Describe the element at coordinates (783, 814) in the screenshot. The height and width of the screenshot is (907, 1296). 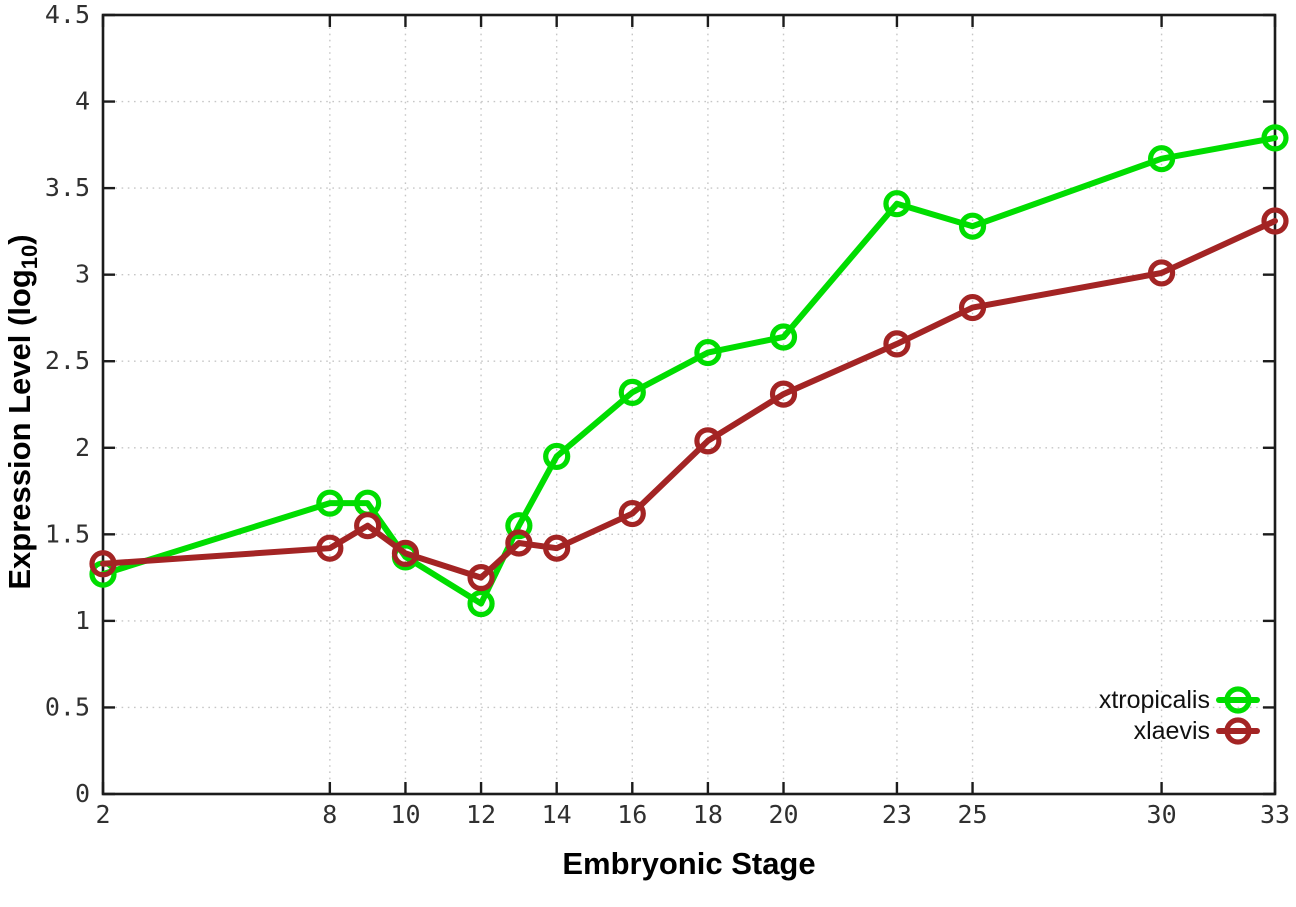
I see `x-tick-label: 20` at that location.